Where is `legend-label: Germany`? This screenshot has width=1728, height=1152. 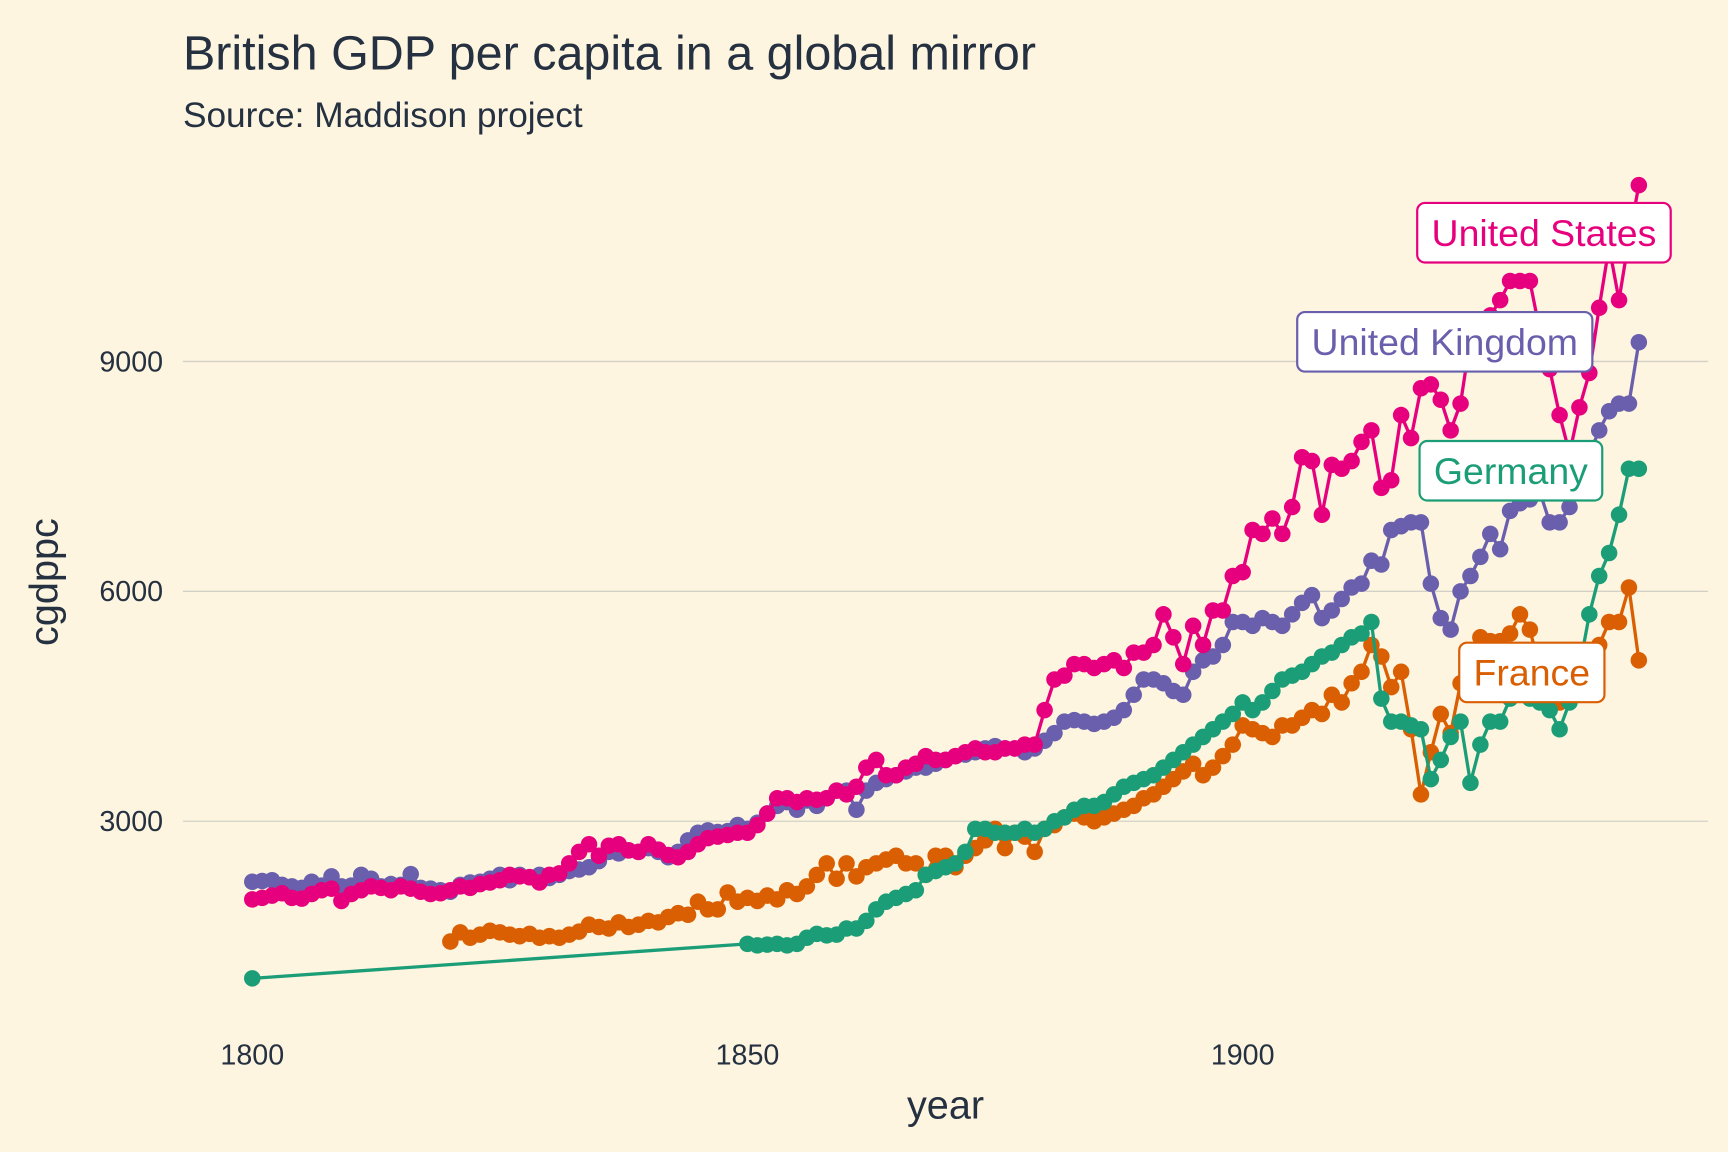 legend-label: Germany is located at coordinates (1511, 471).